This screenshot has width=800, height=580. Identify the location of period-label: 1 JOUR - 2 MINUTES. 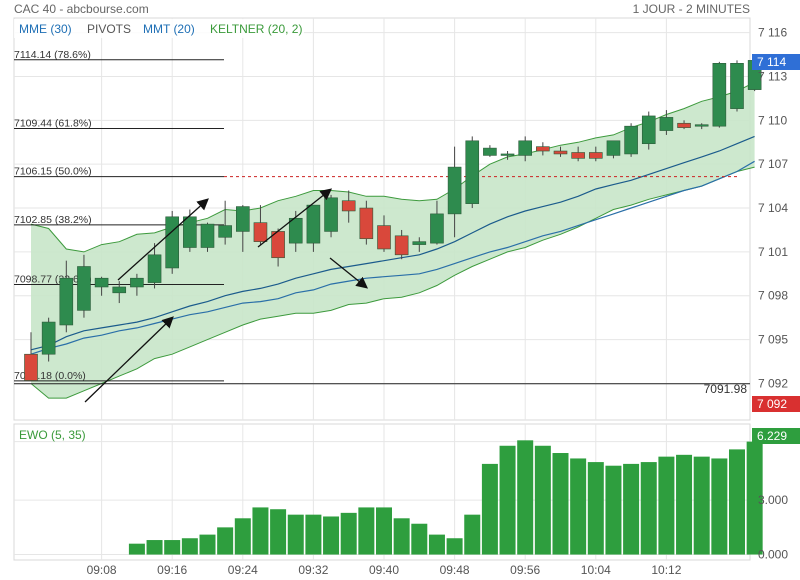
(691, 9).